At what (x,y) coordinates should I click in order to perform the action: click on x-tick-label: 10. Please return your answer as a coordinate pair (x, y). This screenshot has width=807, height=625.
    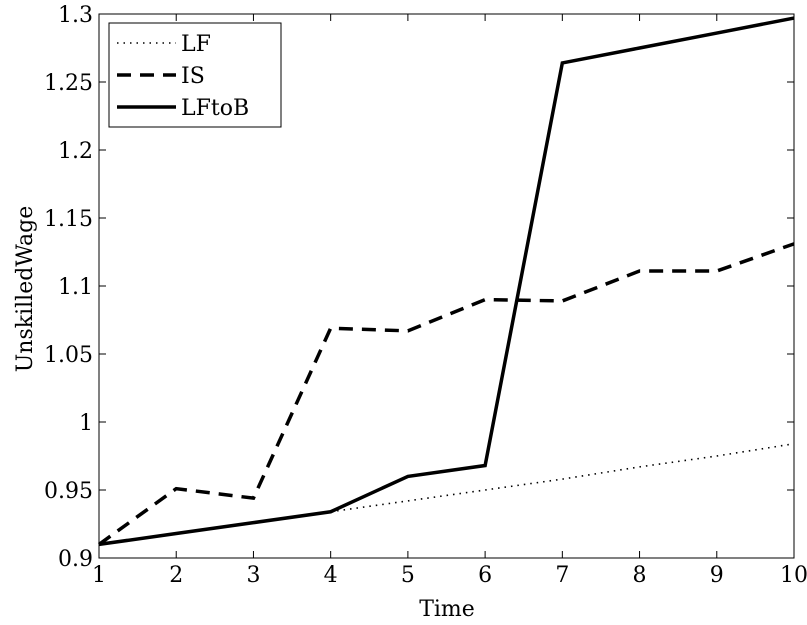
    Looking at the image, I should click on (793, 575).